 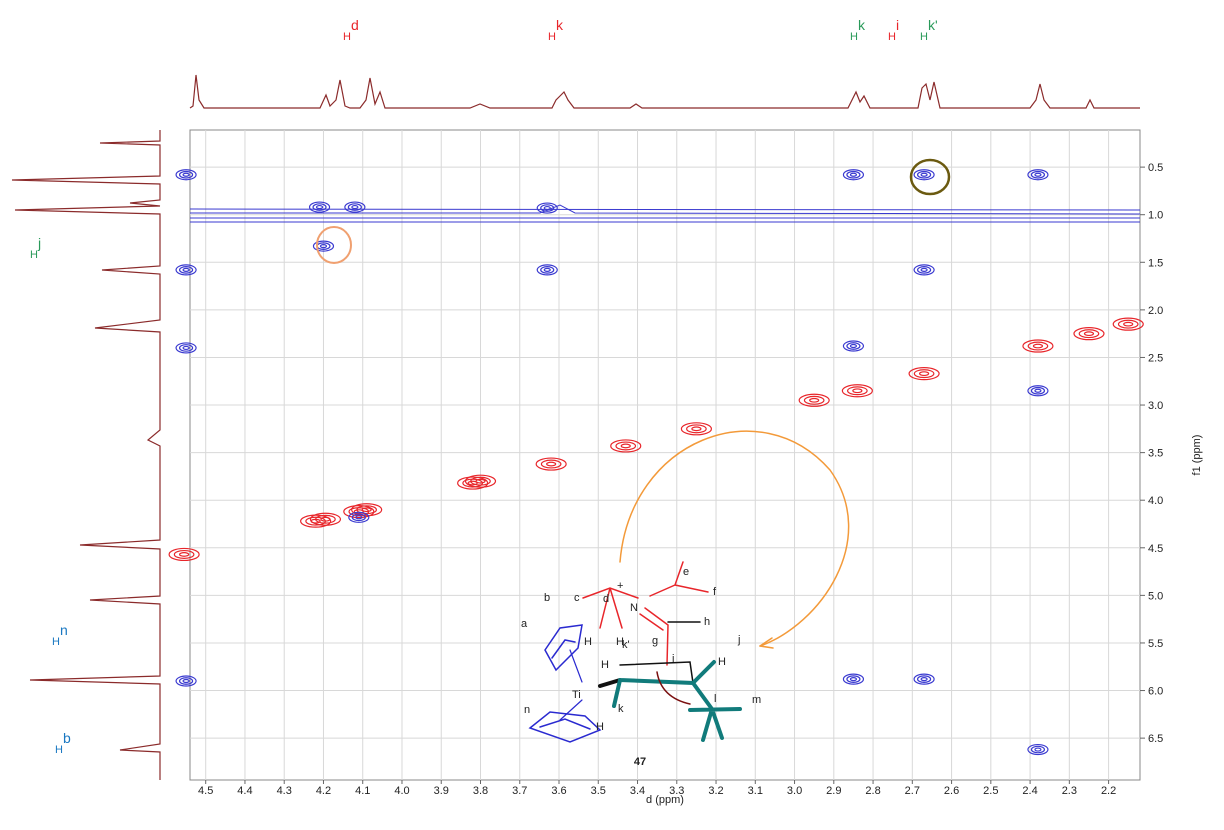 I want to click on y-tick-label: 1.5, so click(x=1155, y=263).